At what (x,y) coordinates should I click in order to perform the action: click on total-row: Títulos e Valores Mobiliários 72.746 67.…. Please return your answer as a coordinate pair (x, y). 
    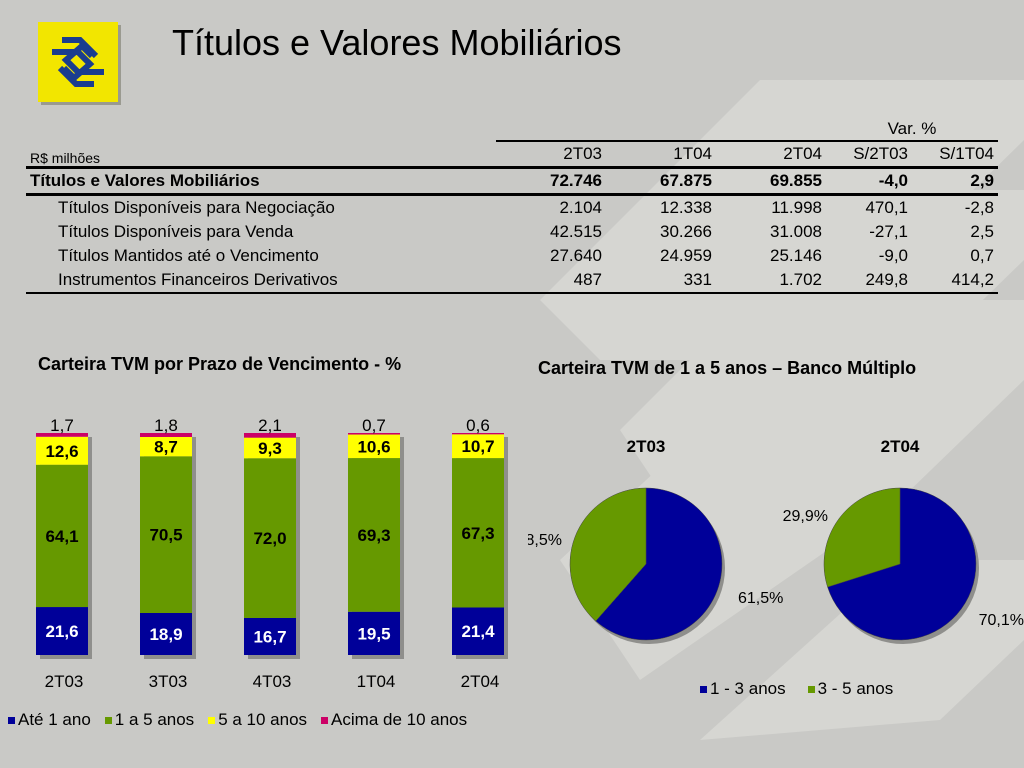
    Looking at the image, I should click on (512, 181).